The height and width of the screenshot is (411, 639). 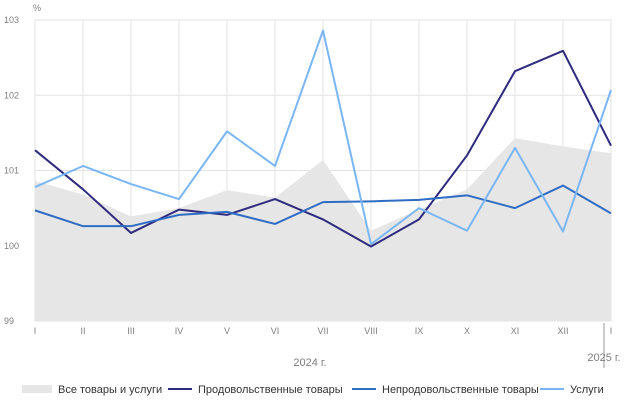 I want to click on x-tick-label: IX, so click(x=419, y=331).